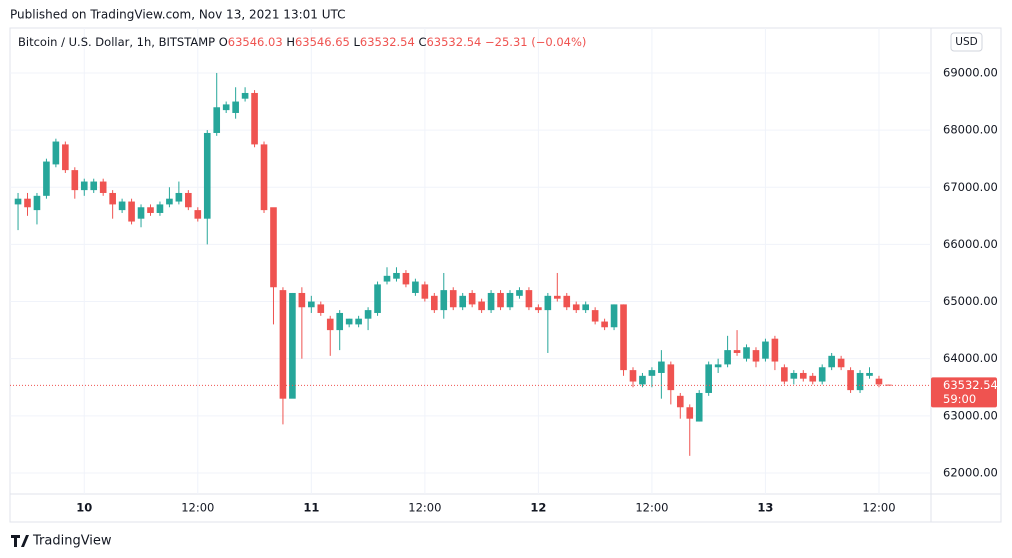  What do you see at coordinates (20, 541) in the screenshot?
I see `logo` at bounding box center [20, 541].